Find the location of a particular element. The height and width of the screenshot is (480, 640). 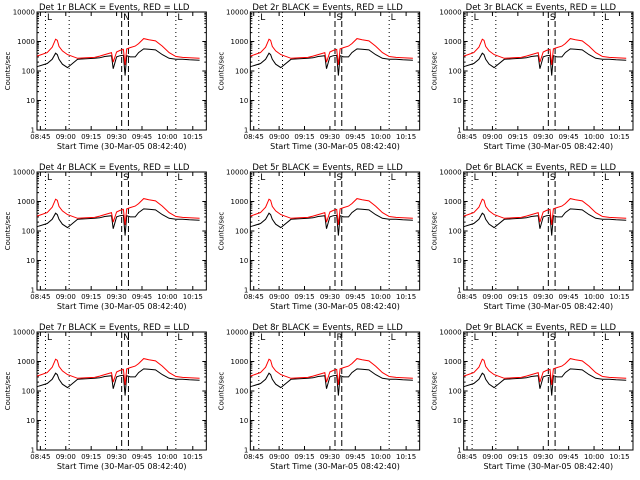

chart-title: Det 9r BLACK = Events, RED = LLD is located at coordinates (541, 328).